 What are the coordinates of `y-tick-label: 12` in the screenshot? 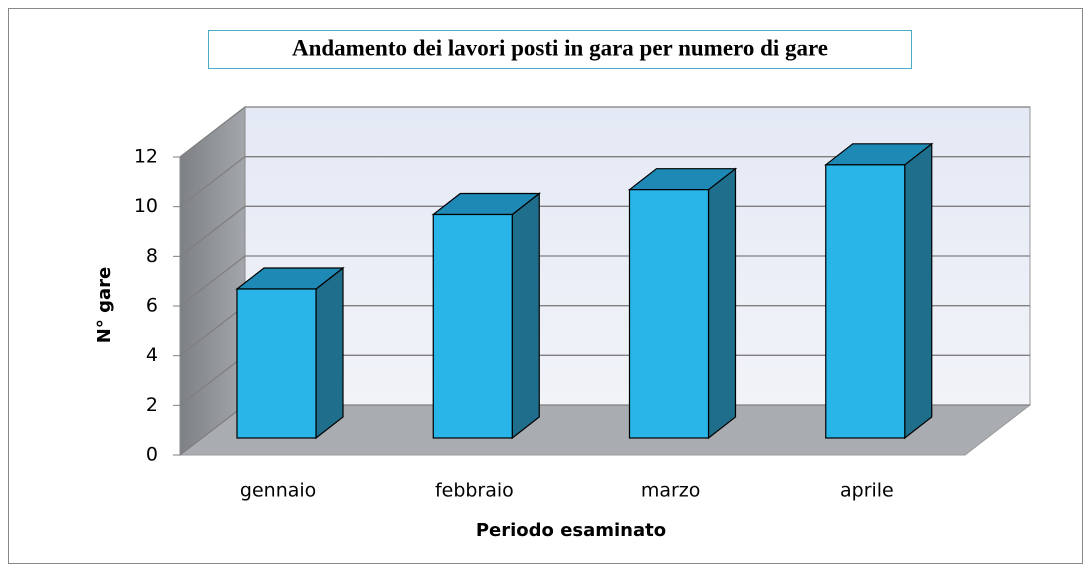 It's located at (146, 157).